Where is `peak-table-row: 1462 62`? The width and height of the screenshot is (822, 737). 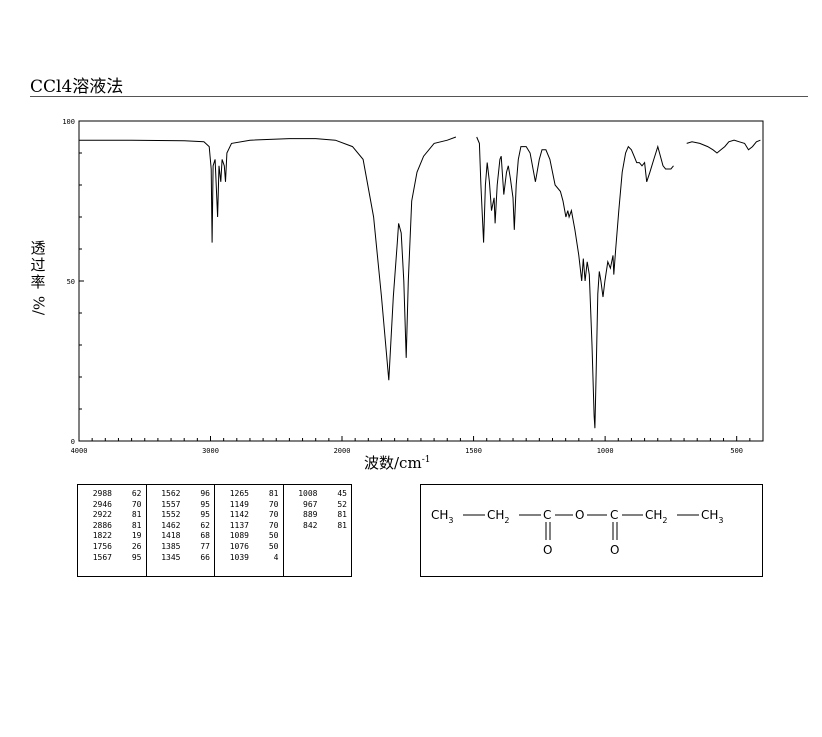 peak-table-row: 1462 62 is located at coordinates (180, 526).